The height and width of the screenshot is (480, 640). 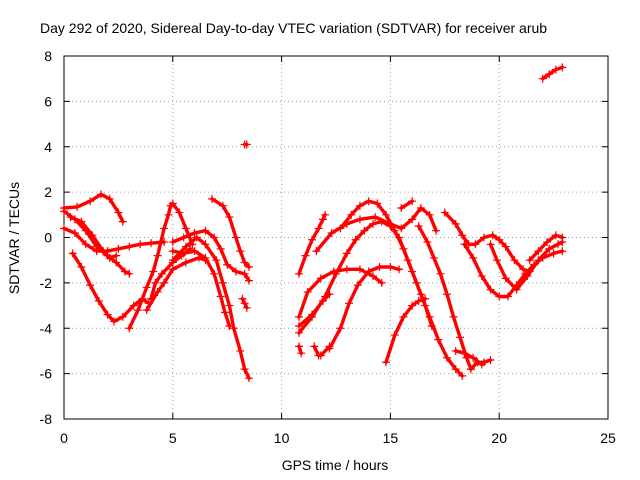 What do you see at coordinates (335, 465) in the screenshot?
I see `x-axis-label: GPS time / hours` at bounding box center [335, 465].